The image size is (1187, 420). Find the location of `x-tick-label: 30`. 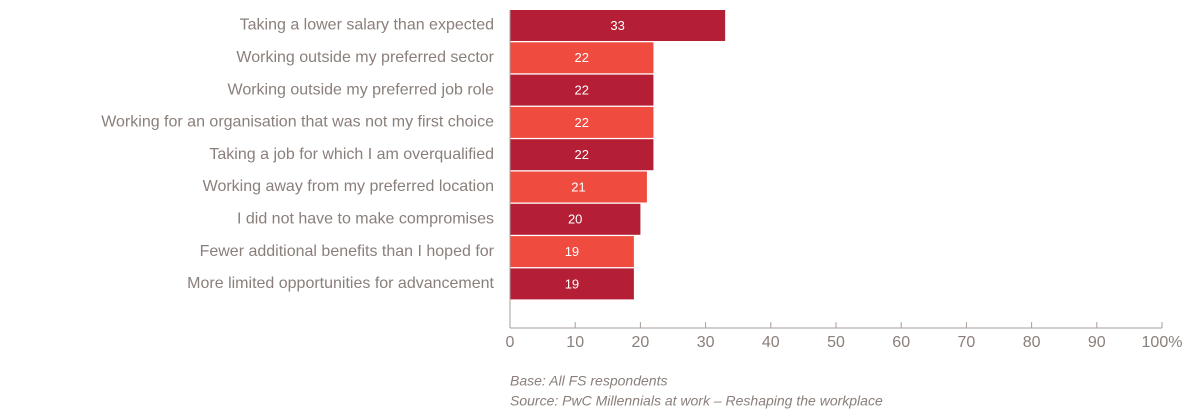

x-tick-label: 30 is located at coordinates (706, 342).